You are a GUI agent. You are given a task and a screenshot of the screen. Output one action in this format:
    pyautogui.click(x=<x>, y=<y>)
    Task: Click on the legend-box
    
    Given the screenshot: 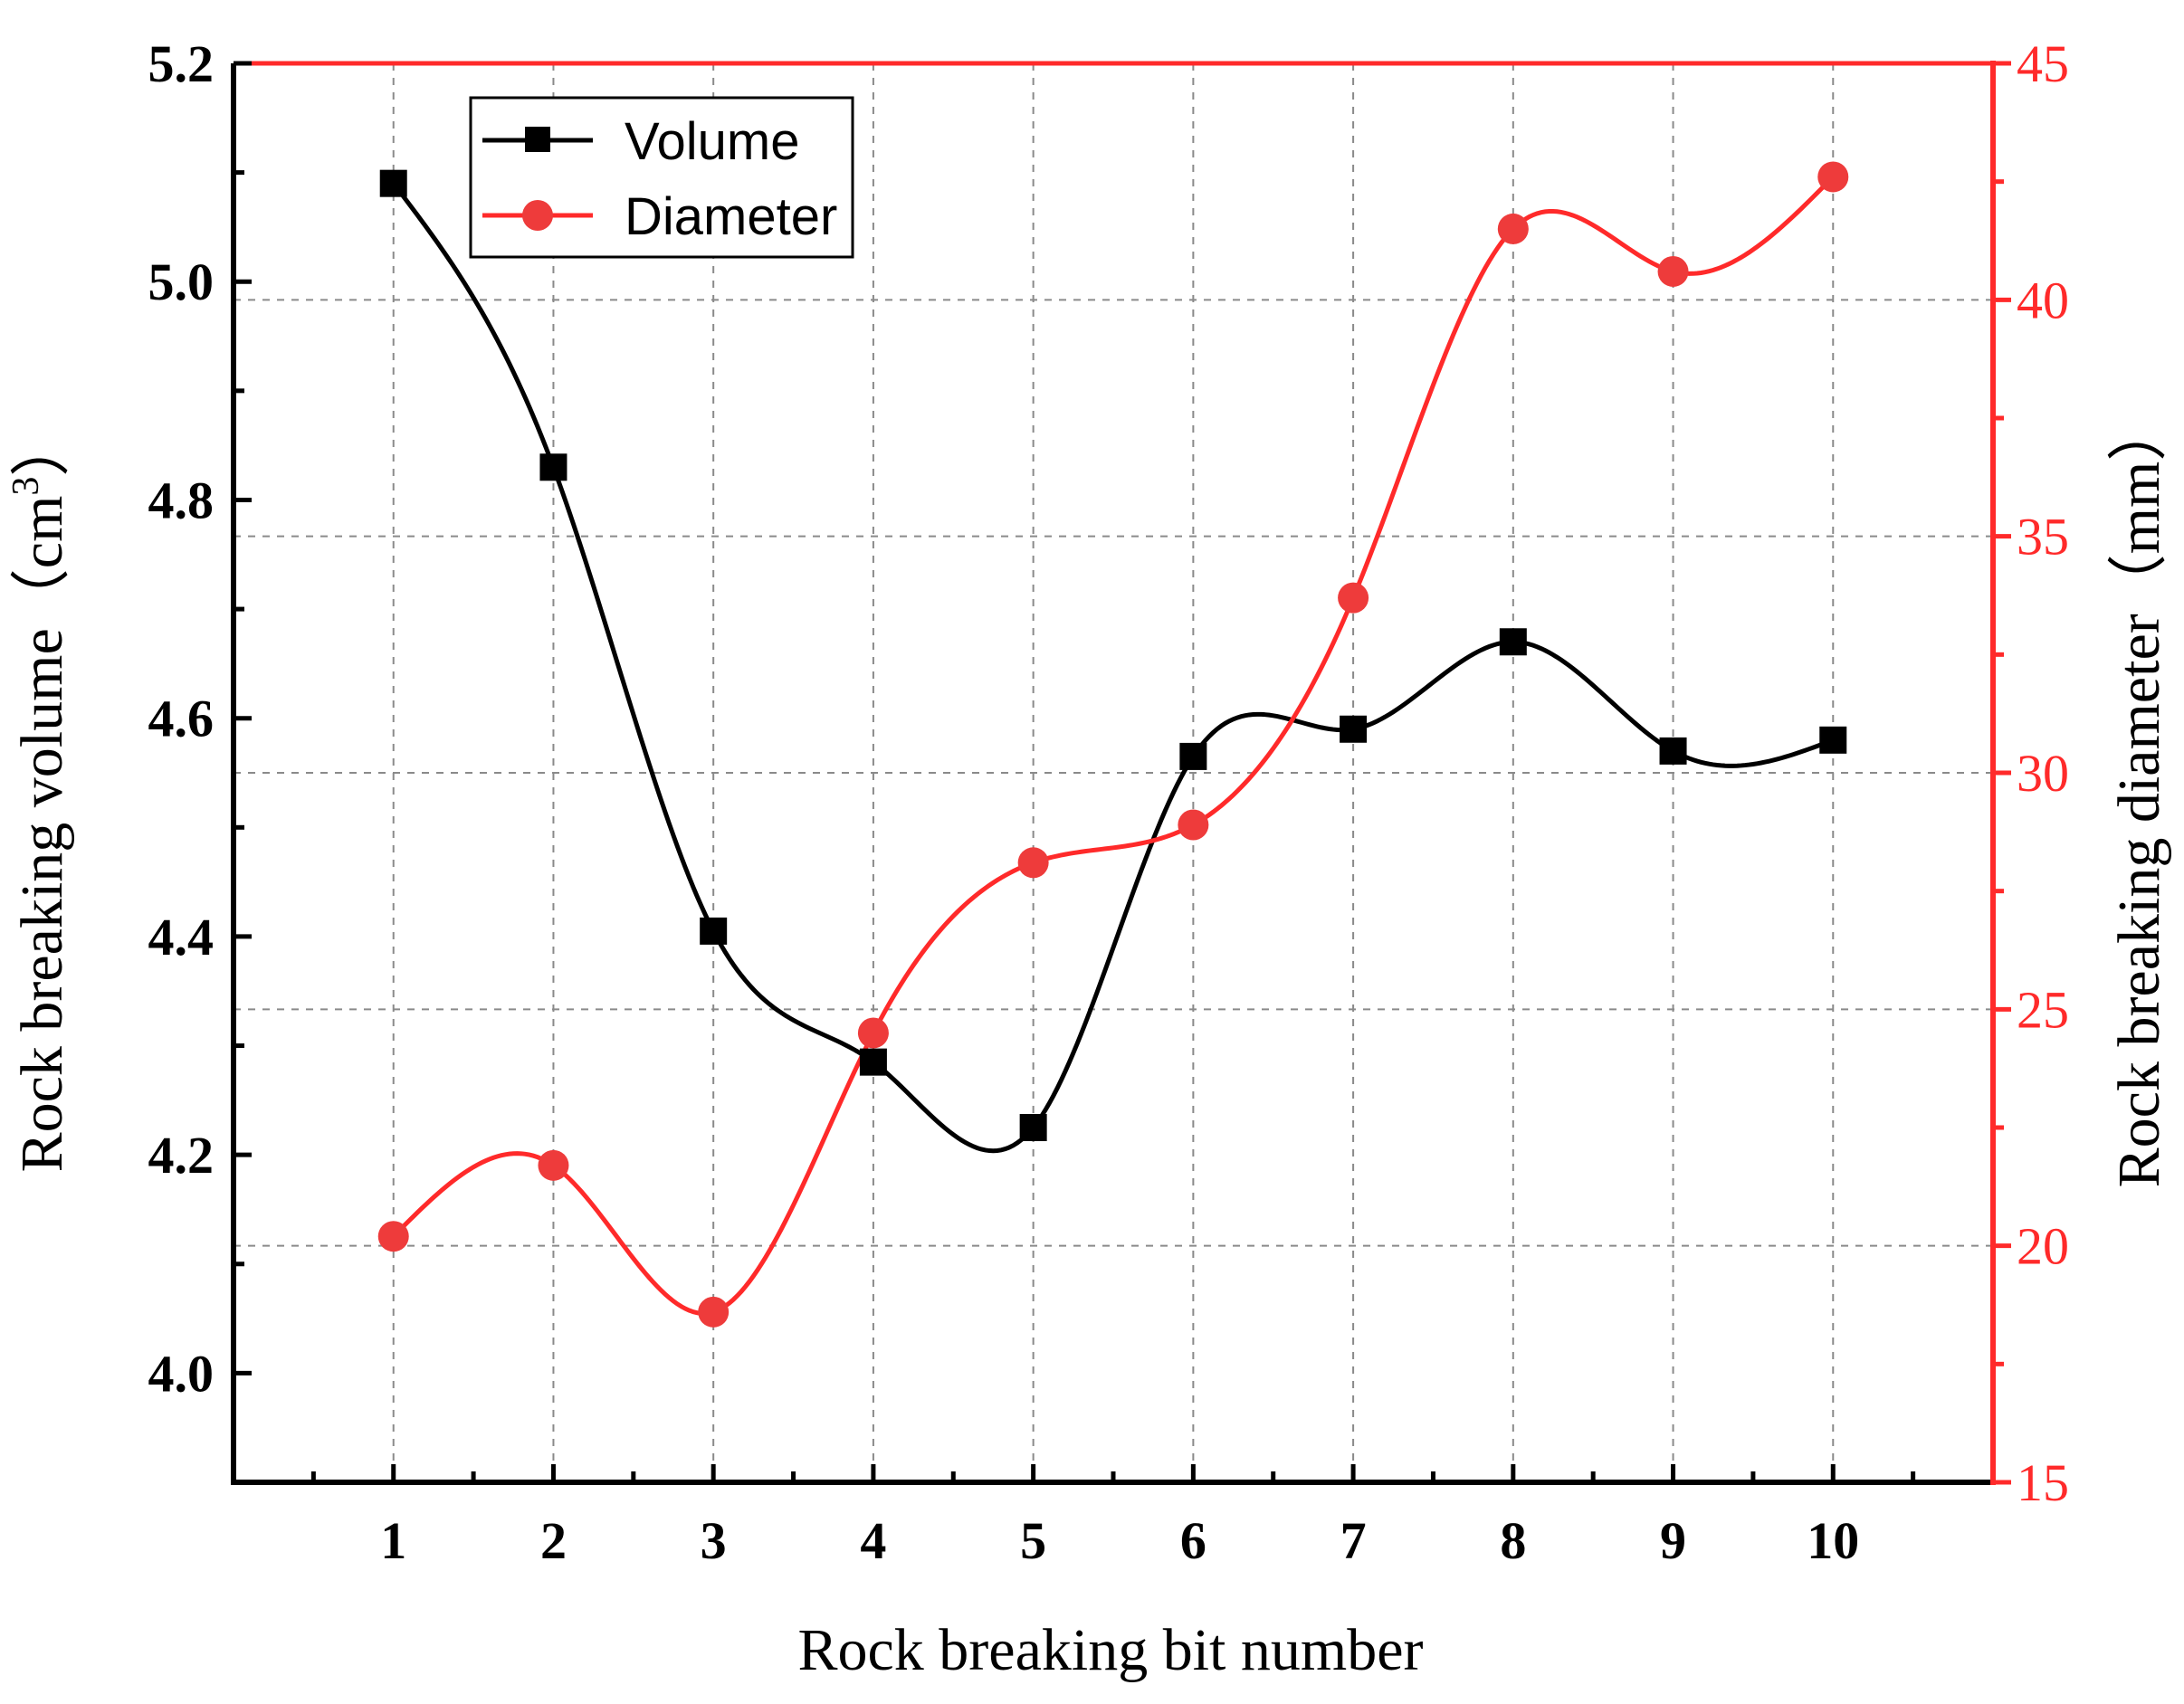 What is the action you would take?
    pyautogui.click(x=661, y=177)
    